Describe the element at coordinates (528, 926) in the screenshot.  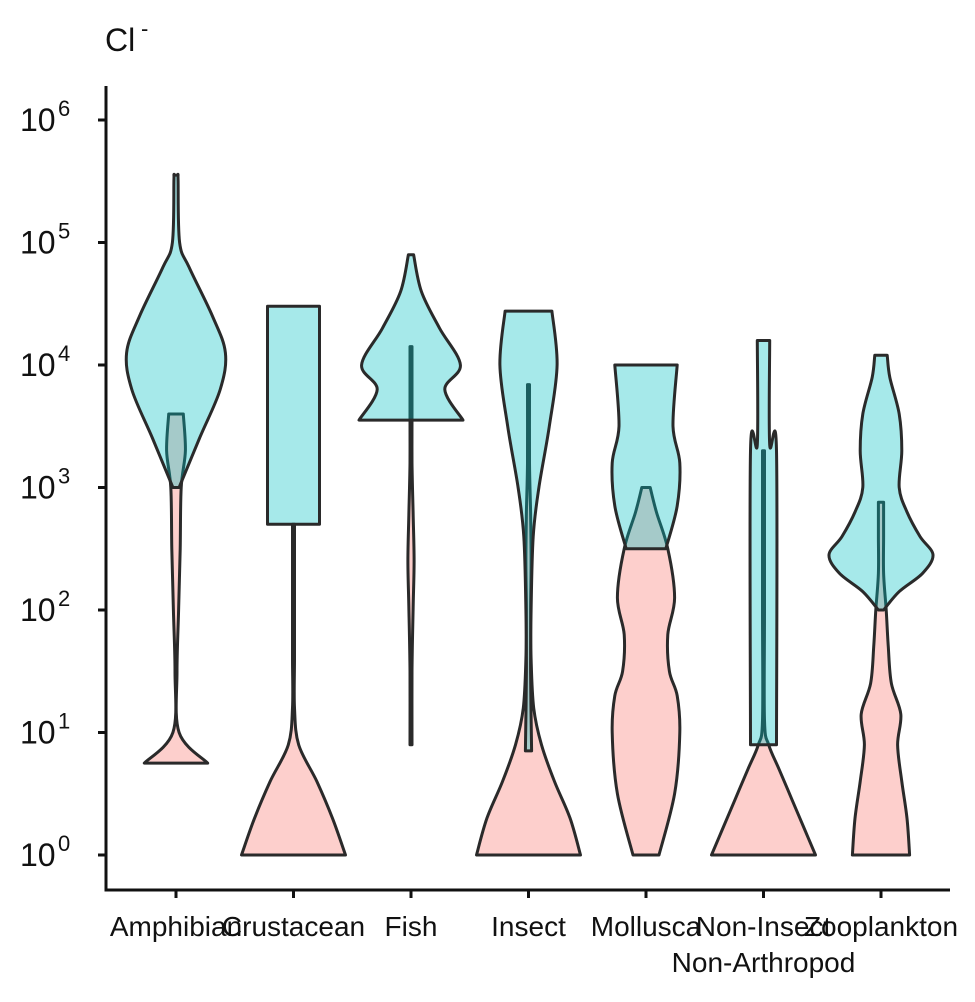
I see `x-tick-label: Insect` at that location.